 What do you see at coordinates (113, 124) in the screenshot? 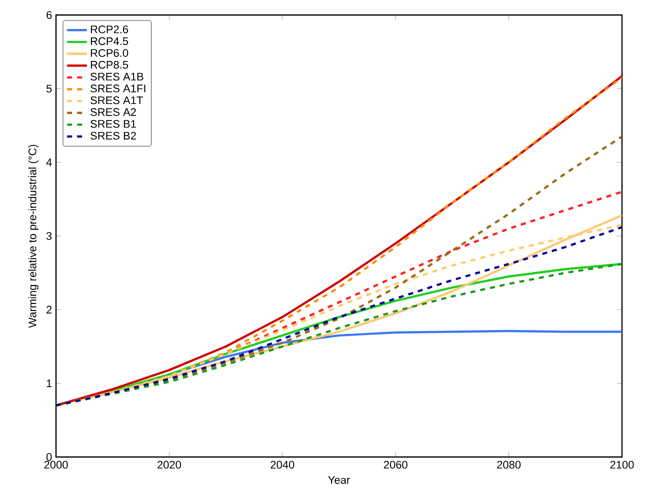
I see `legend-label: SRES B1` at bounding box center [113, 124].